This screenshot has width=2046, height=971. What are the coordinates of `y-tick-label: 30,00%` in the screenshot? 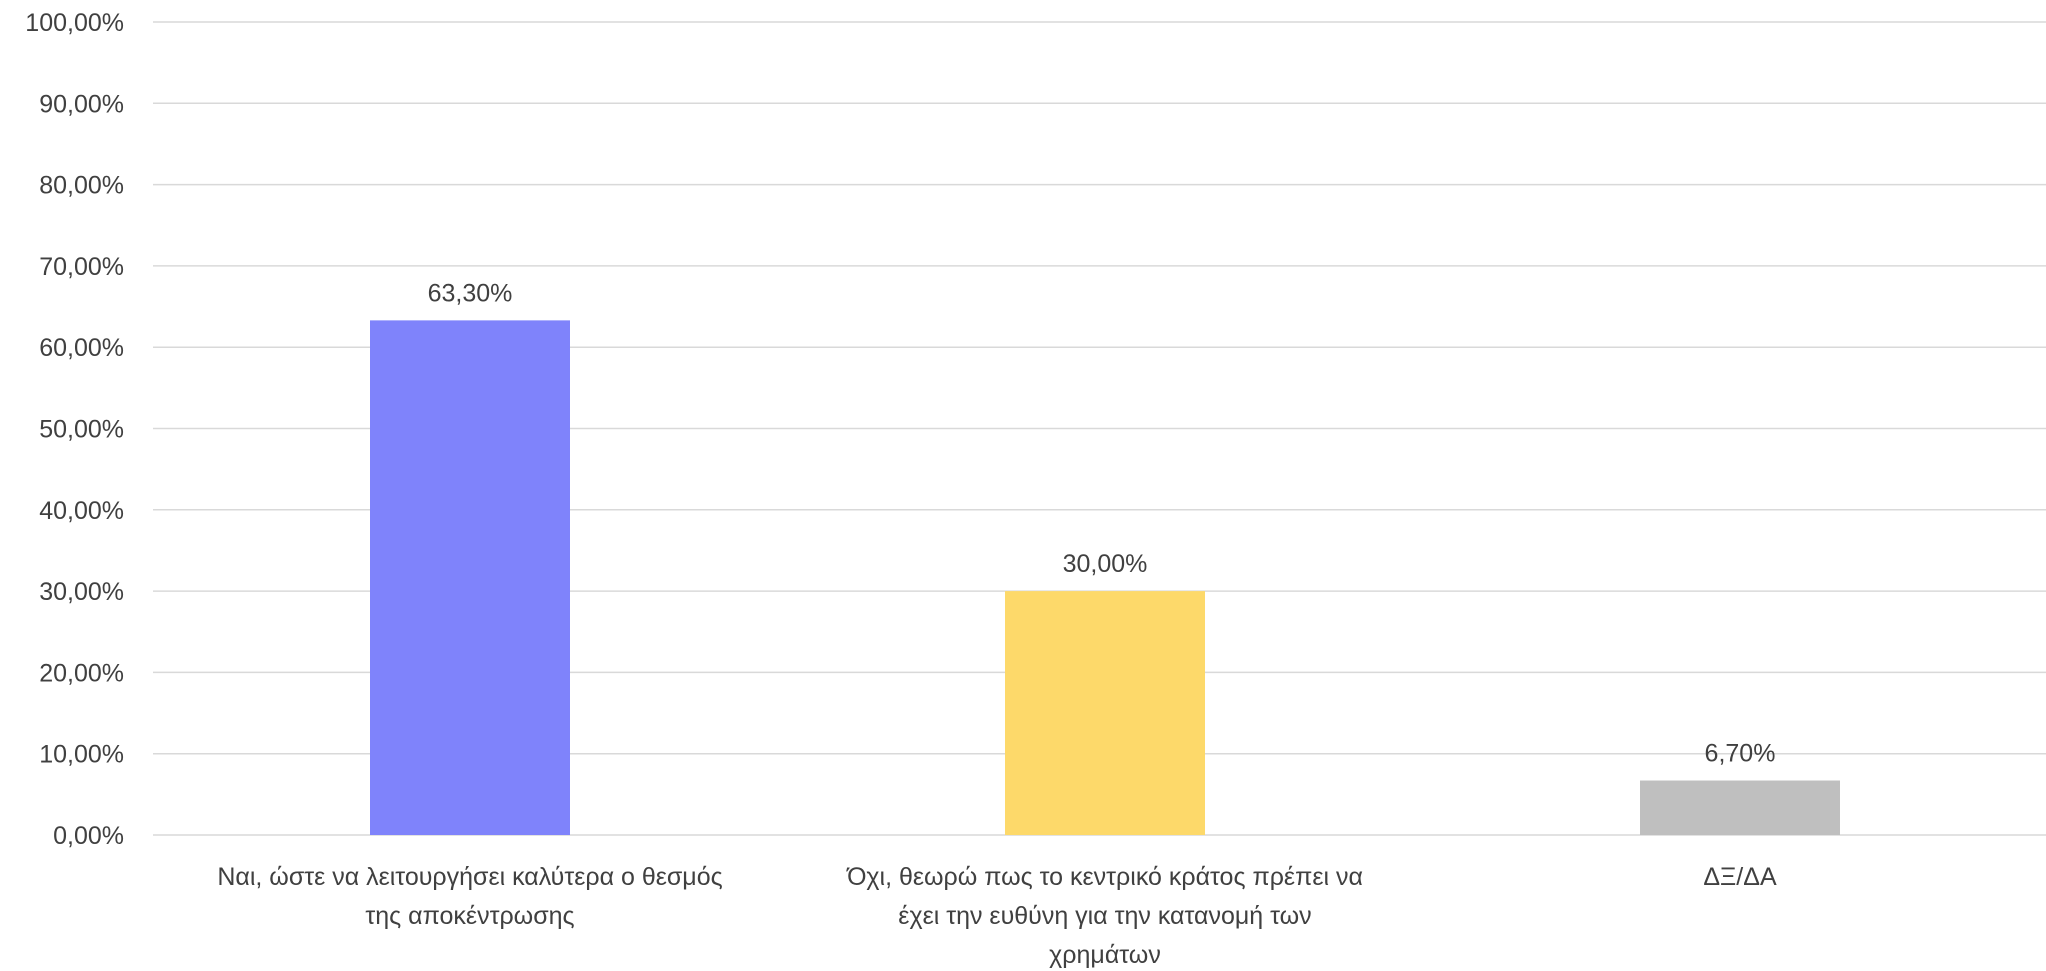 It's located at (81, 592).